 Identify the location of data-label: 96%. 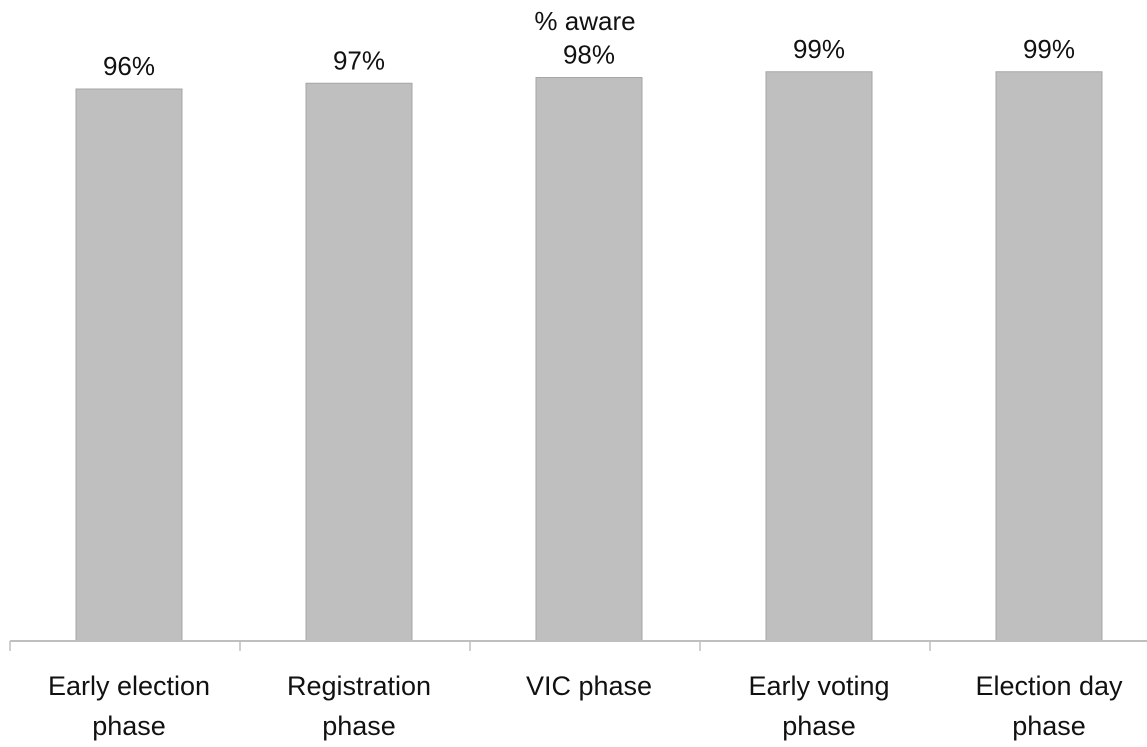
(129, 66).